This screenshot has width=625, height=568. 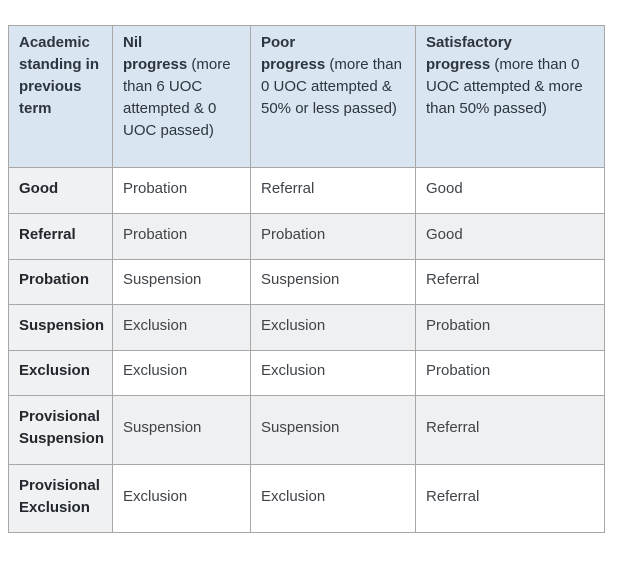 I want to click on header-poor-word2: progress, so click(x=293, y=64).